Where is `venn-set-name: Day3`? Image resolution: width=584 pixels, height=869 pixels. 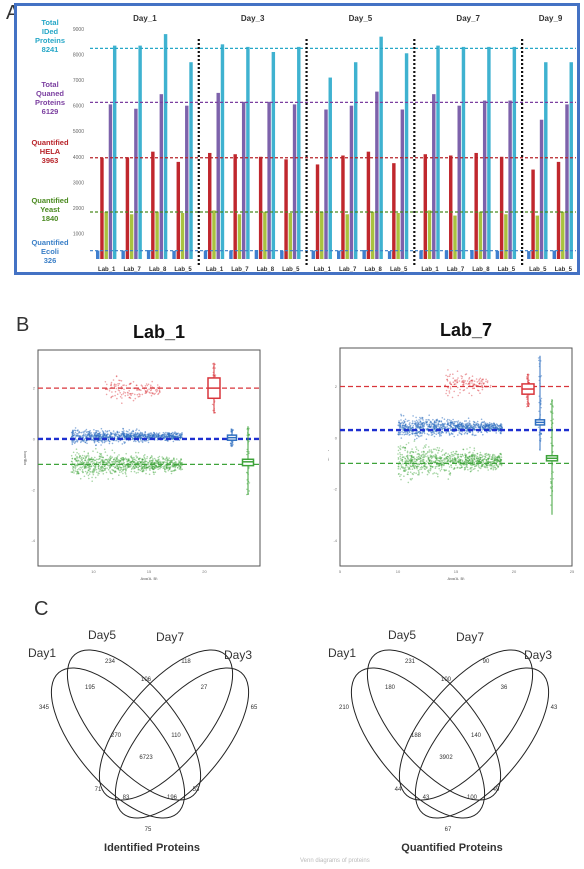 venn-set-name: Day3 is located at coordinates (238, 655).